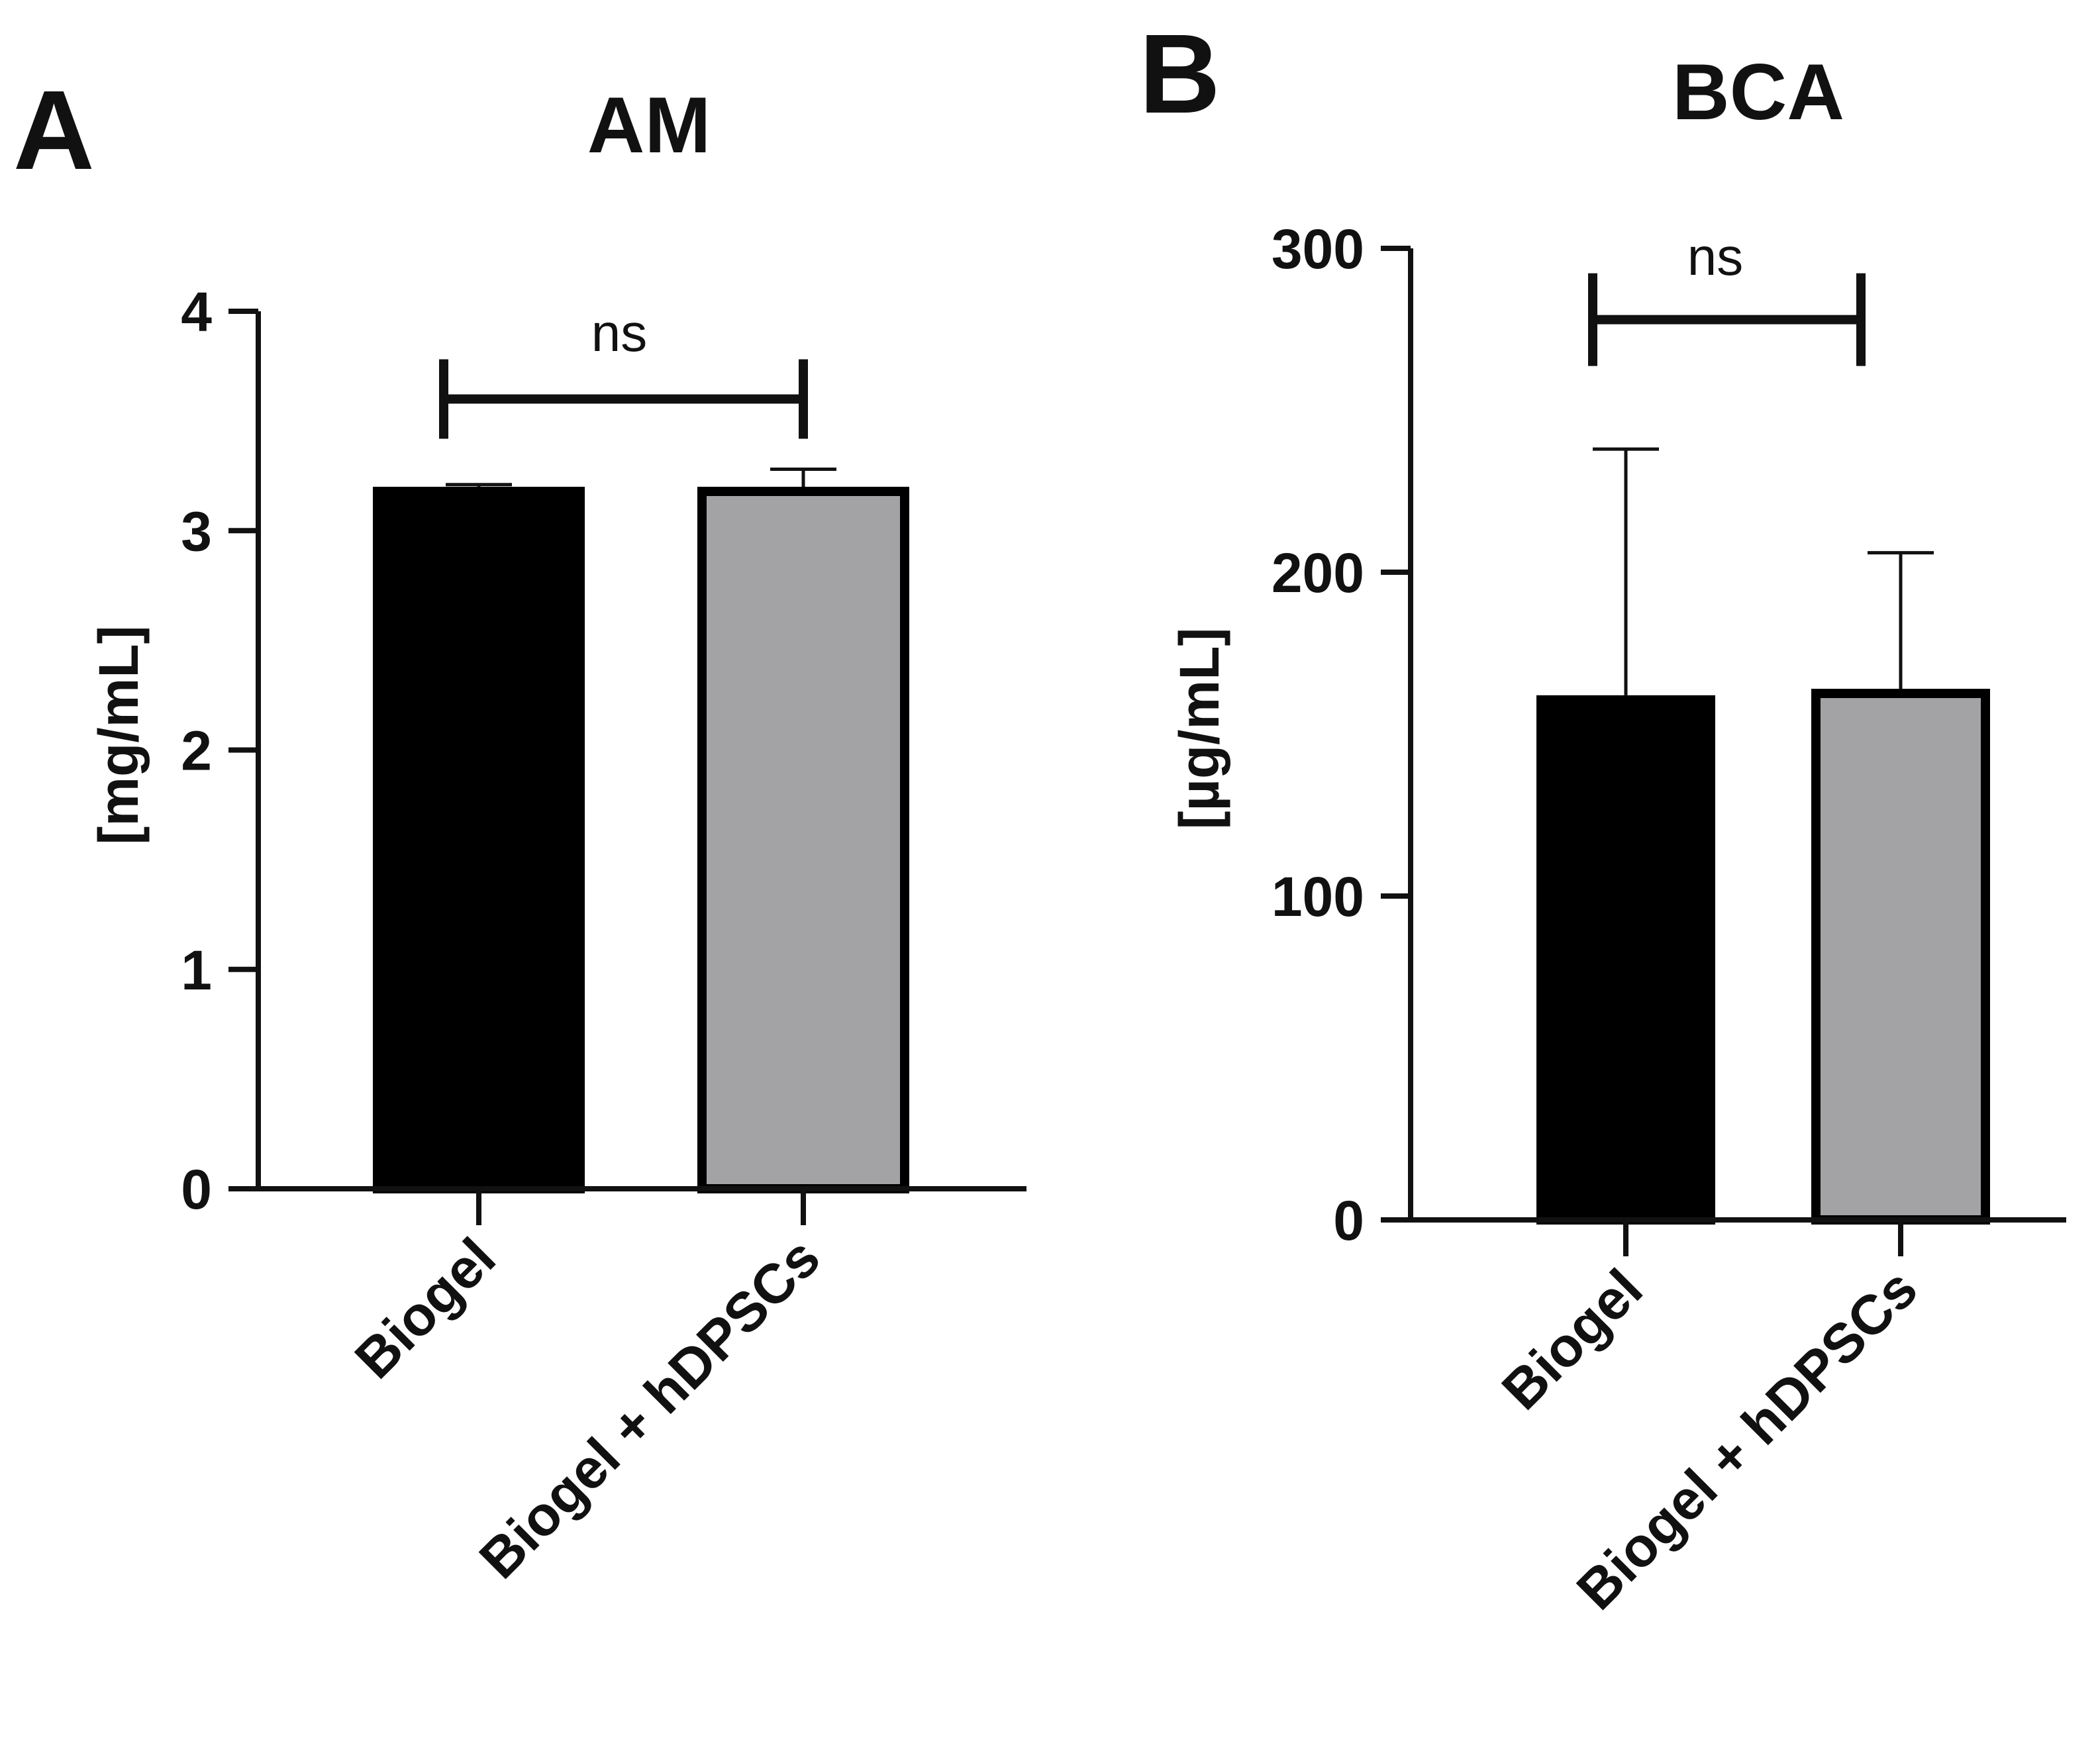  I want to click on y-tick-label-a-1: 1, so click(196, 970).